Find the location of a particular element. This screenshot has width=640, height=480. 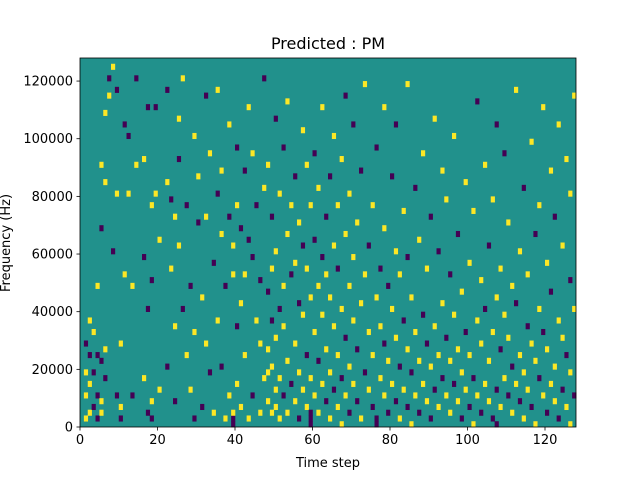

x-tick-label: 100 is located at coordinates (467, 440).